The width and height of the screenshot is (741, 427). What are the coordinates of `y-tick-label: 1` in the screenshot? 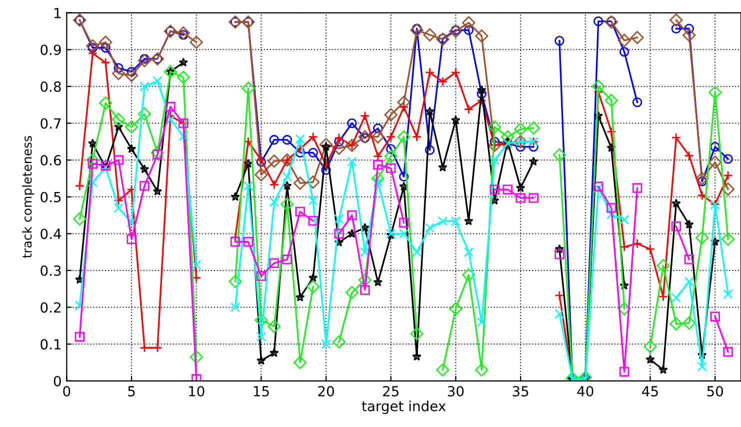 It's located at (57, 13).